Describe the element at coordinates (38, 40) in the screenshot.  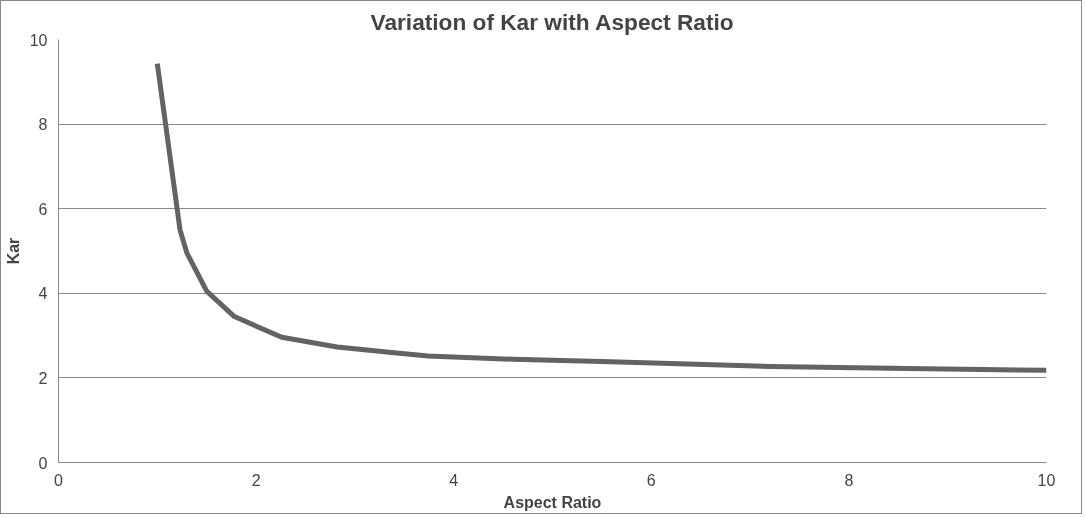
I see `y-tick-label: 10` at that location.